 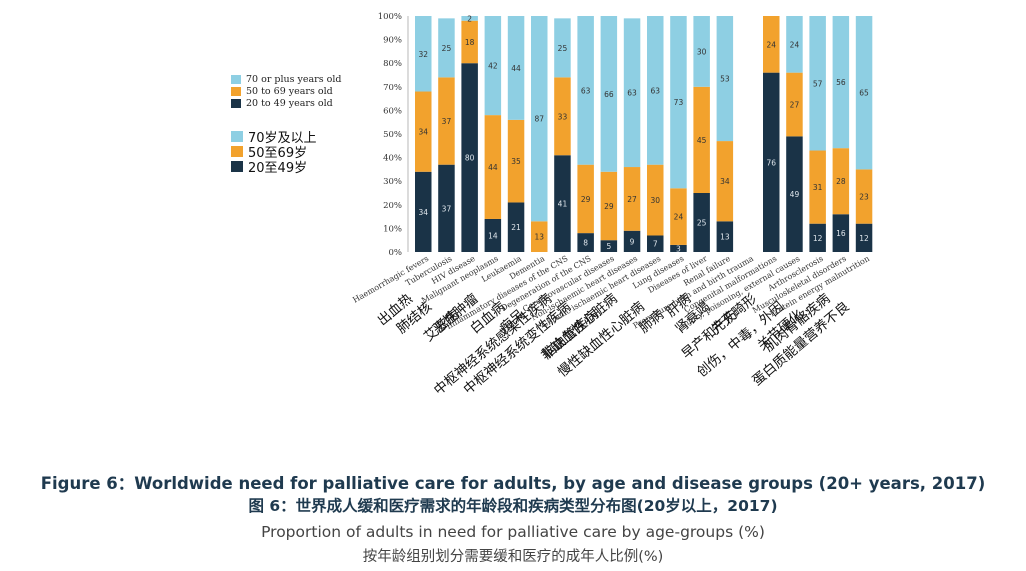 I want to click on legend-item-old-zh: 70岁及以上, so click(x=274, y=137).